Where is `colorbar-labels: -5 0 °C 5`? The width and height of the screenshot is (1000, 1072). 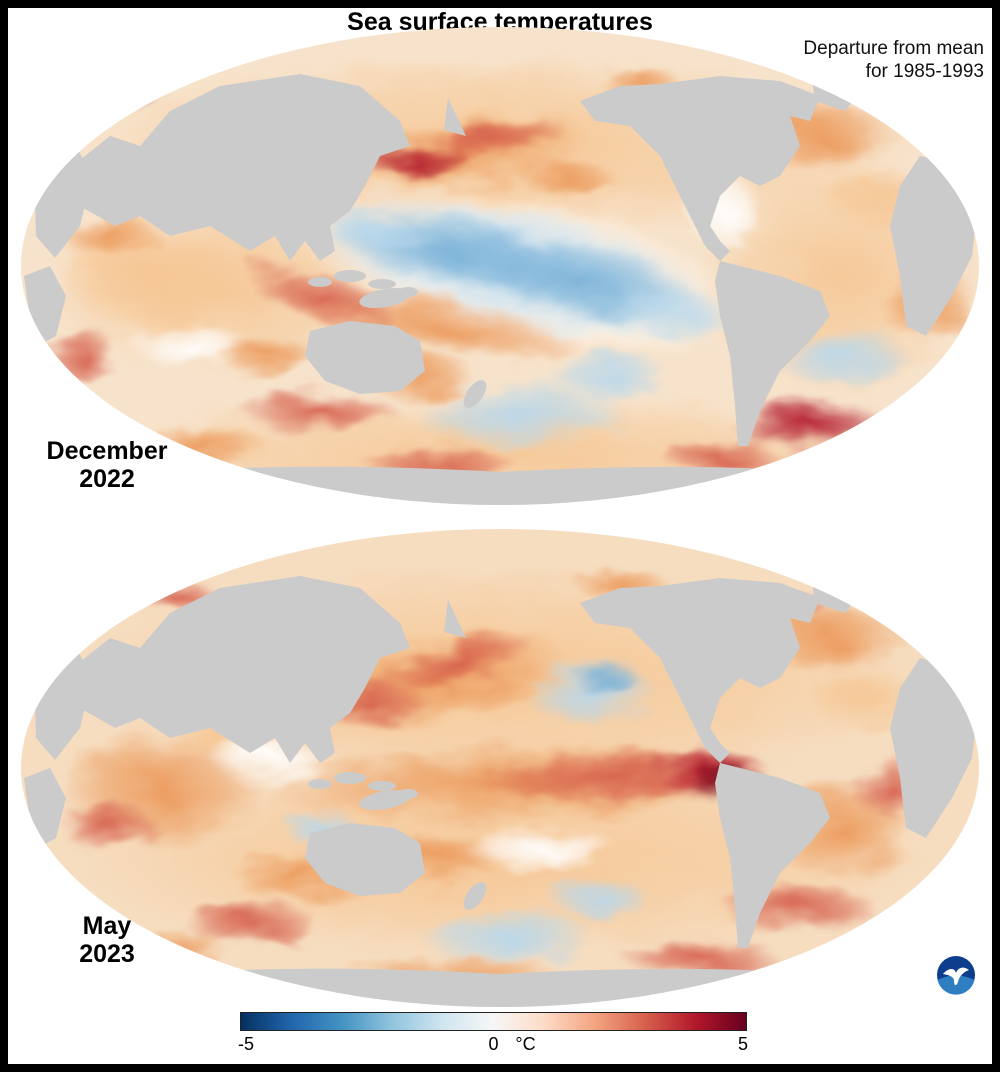 colorbar-labels: -5 0 °C 5 is located at coordinates (493, 1046).